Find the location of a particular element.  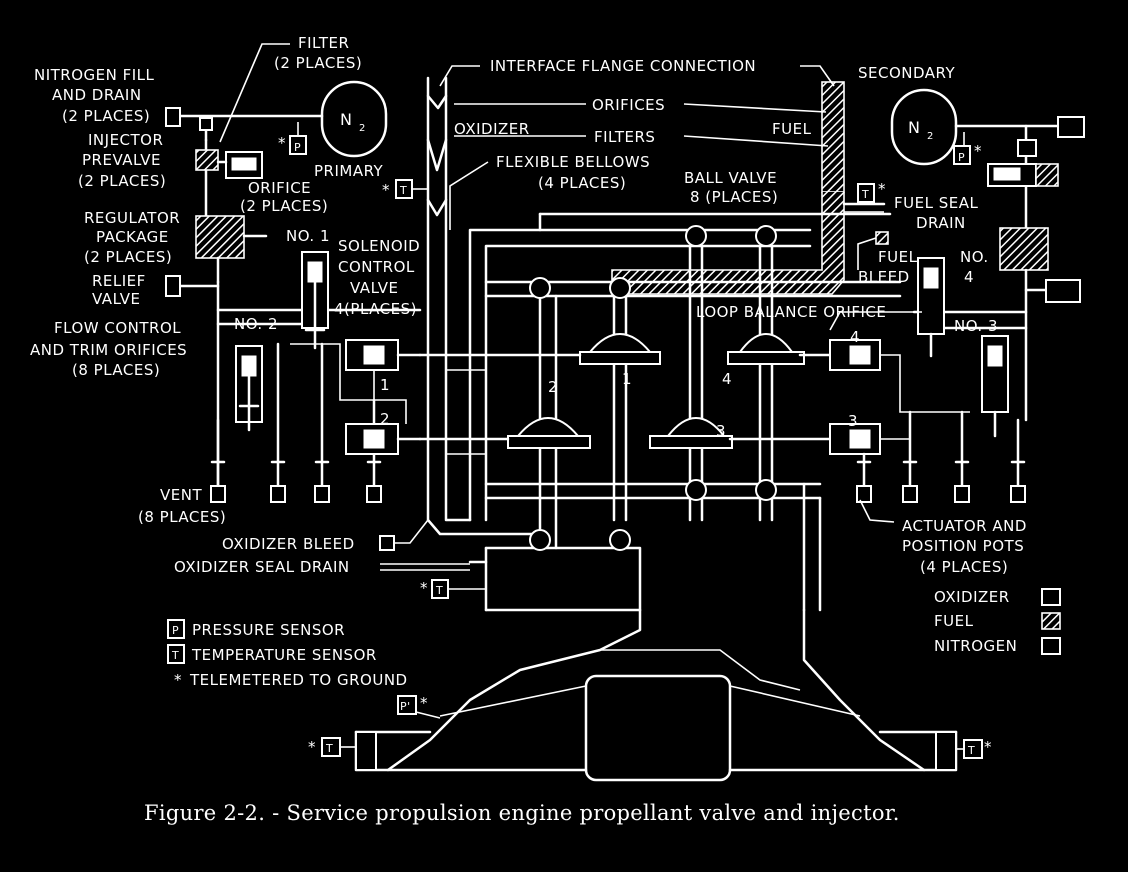

label-fuel-seal-drain-1: FUEL SEAL is located at coordinates (936, 203).